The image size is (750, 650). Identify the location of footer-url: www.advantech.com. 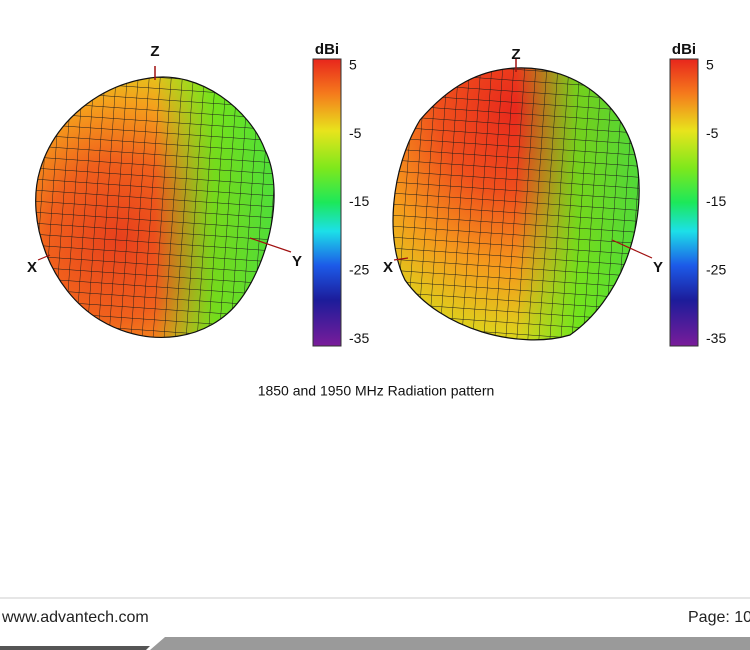
(75, 617).